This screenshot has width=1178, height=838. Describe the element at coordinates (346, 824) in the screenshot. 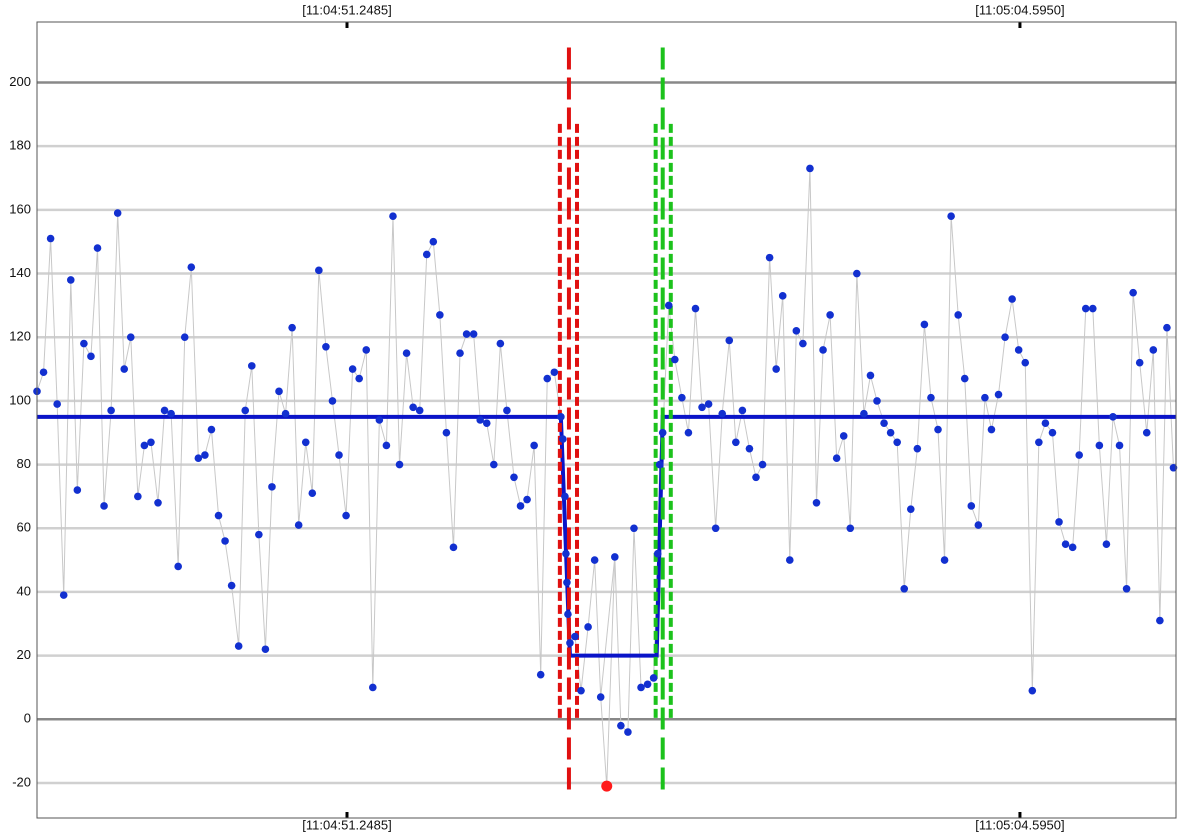

I see `x-tick-label-bottom: [11:04:51.2485]` at that location.